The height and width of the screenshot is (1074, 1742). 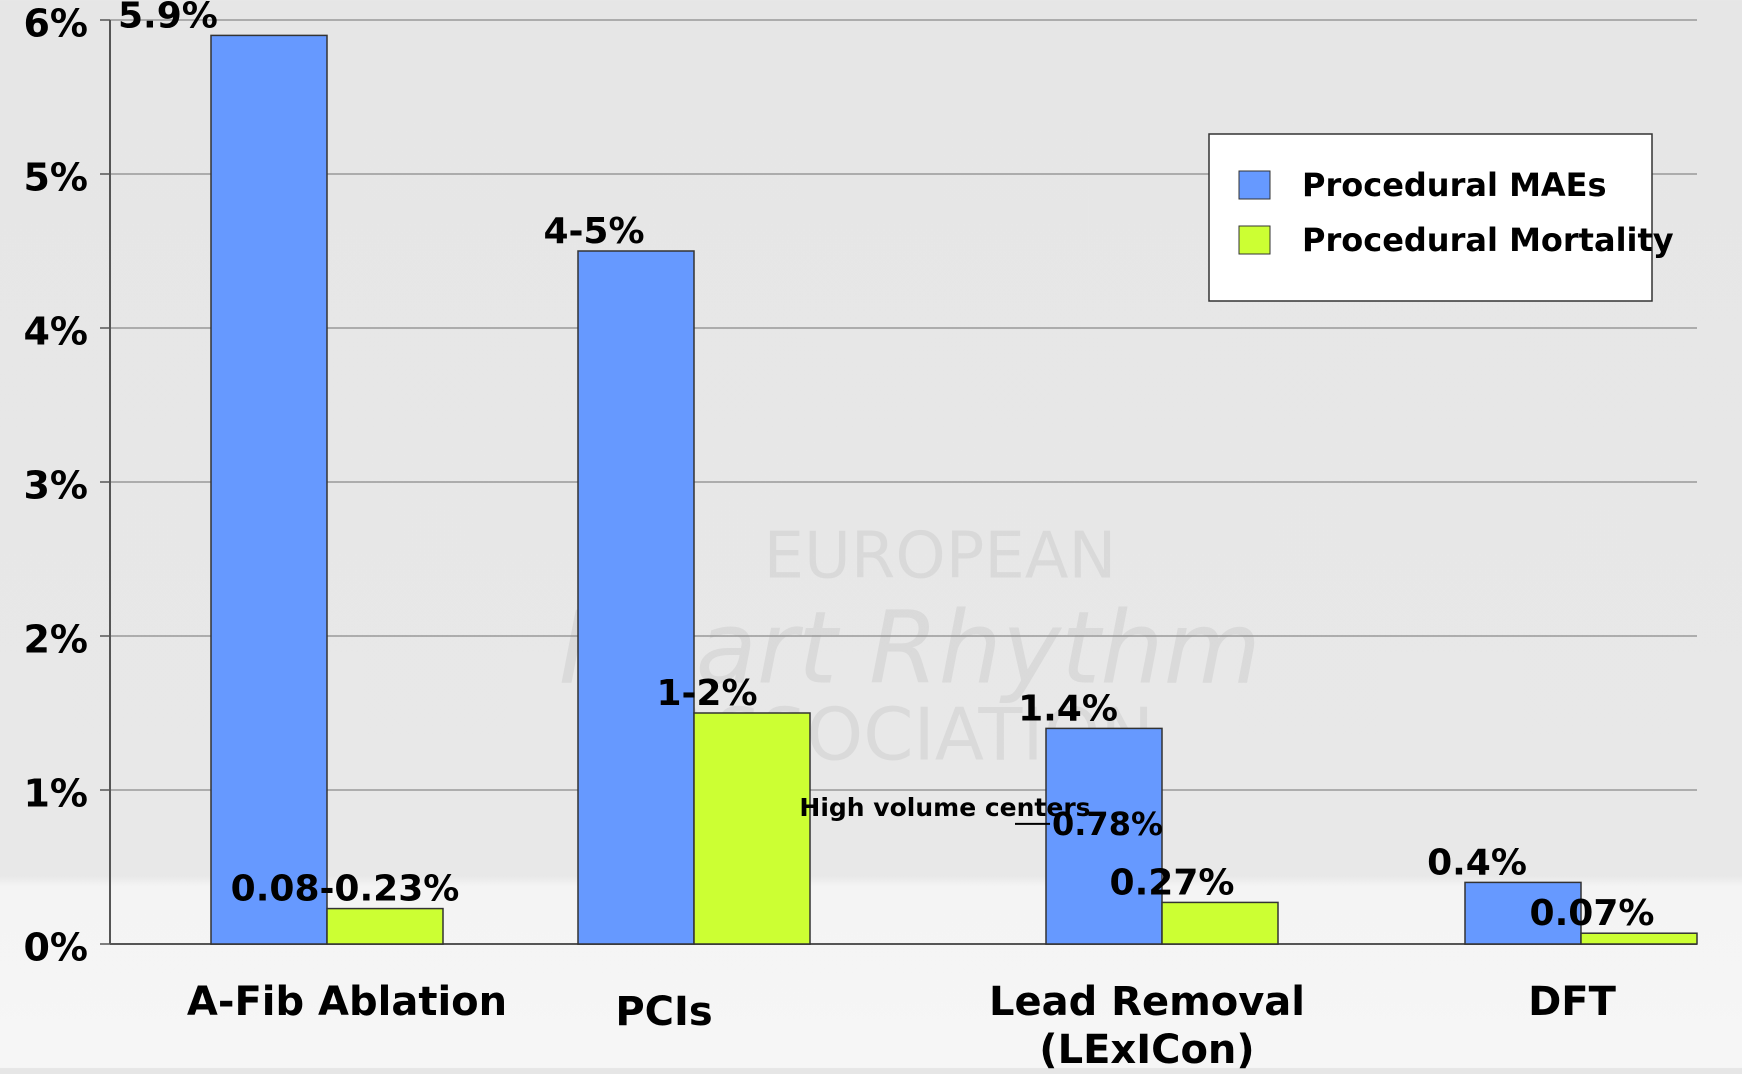 What do you see at coordinates (593, 231) in the screenshot?
I see `value-label: 4-5%` at bounding box center [593, 231].